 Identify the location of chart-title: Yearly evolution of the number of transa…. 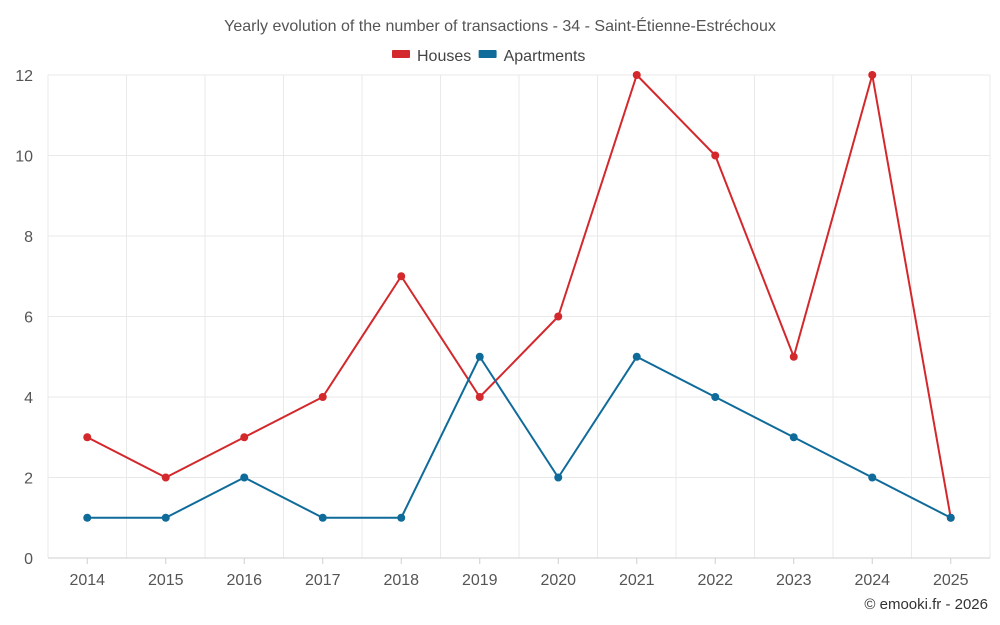
(500, 25).